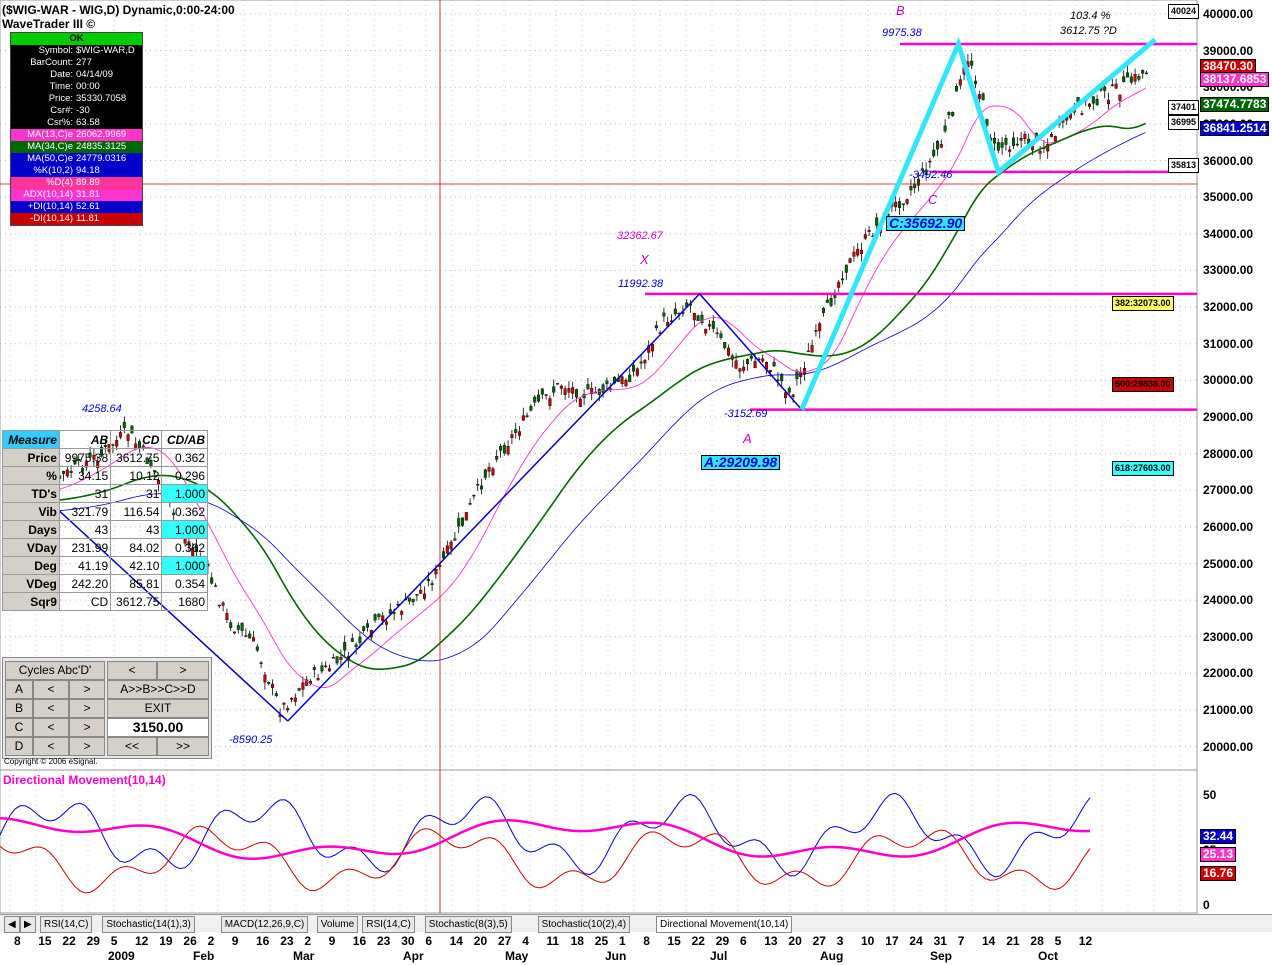 Image resolution: width=1272 pixels, height=965 pixels. I want to click on table-cell: Deg, so click(31, 565).